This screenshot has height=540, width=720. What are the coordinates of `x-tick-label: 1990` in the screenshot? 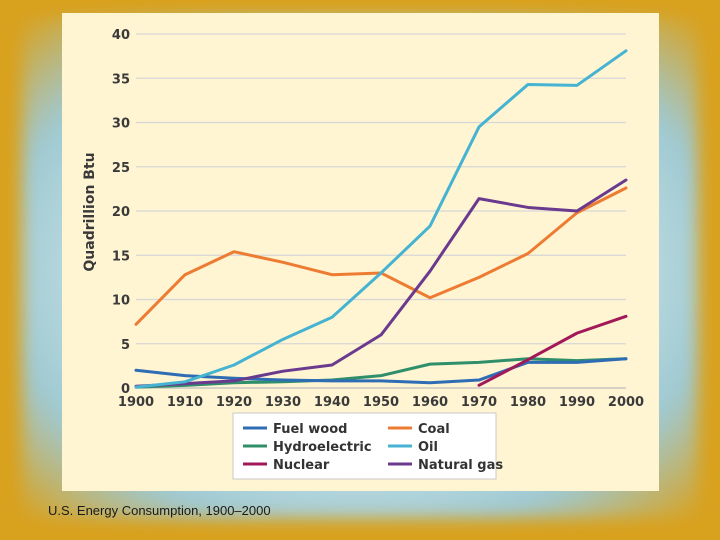 It's located at (577, 402).